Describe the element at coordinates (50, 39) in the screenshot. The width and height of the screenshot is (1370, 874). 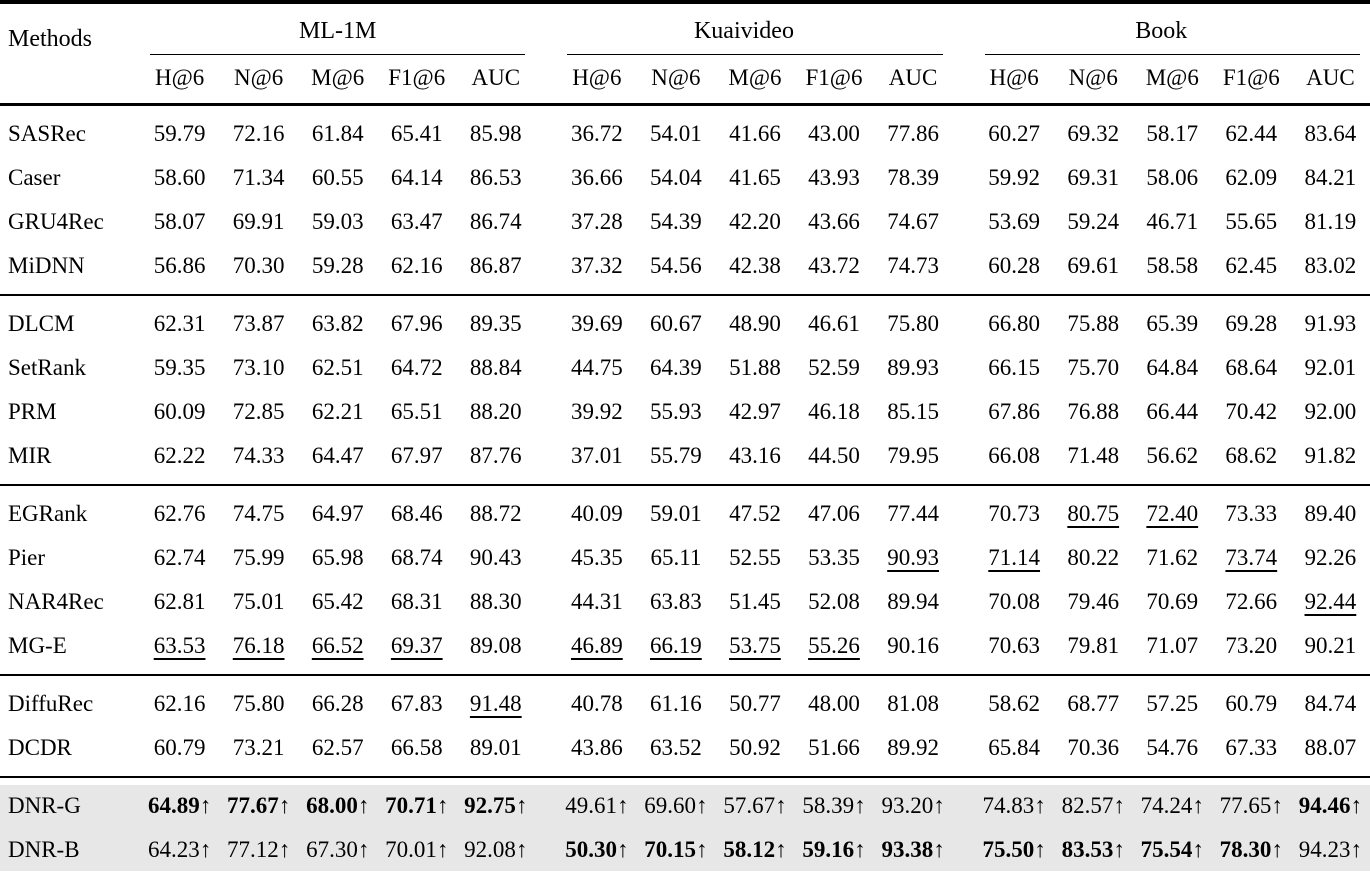
I see `methods-column-header: Methods` at that location.